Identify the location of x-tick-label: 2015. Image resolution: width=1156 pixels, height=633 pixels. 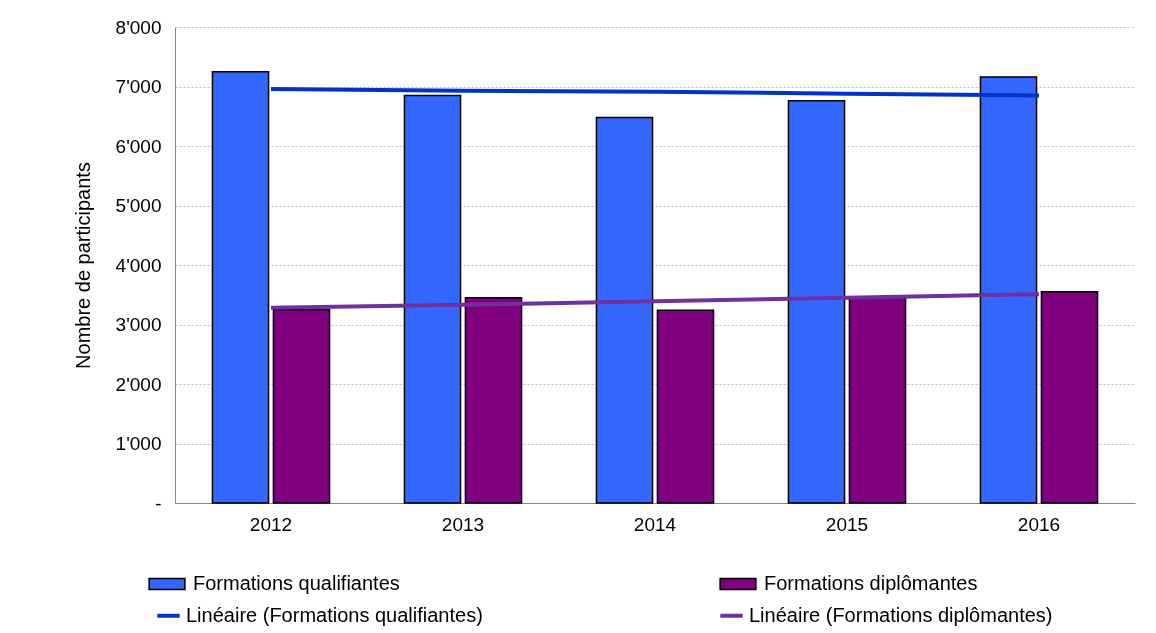
(847, 524).